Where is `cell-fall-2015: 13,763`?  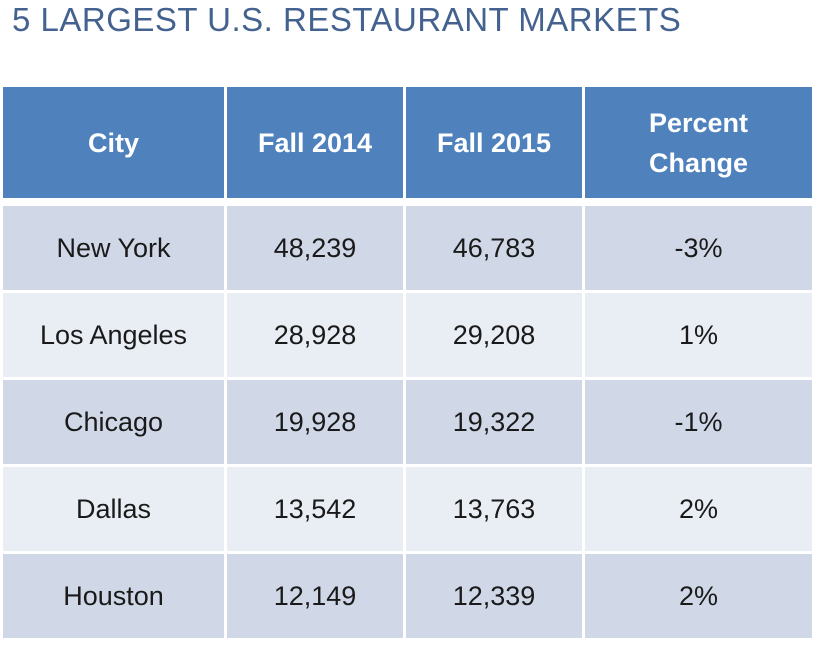
cell-fall-2015: 13,763 is located at coordinates (494, 509).